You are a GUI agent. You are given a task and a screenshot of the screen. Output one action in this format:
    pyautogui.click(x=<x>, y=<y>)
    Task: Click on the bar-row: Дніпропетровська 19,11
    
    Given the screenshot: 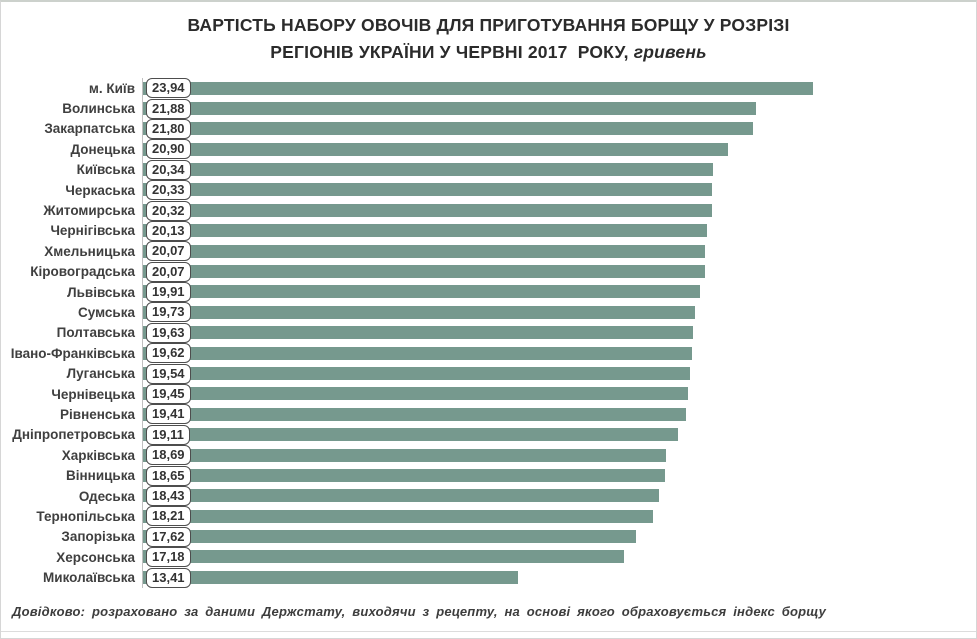 What is the action you would take?
    pyautogui.click(x=484, y=435)
    